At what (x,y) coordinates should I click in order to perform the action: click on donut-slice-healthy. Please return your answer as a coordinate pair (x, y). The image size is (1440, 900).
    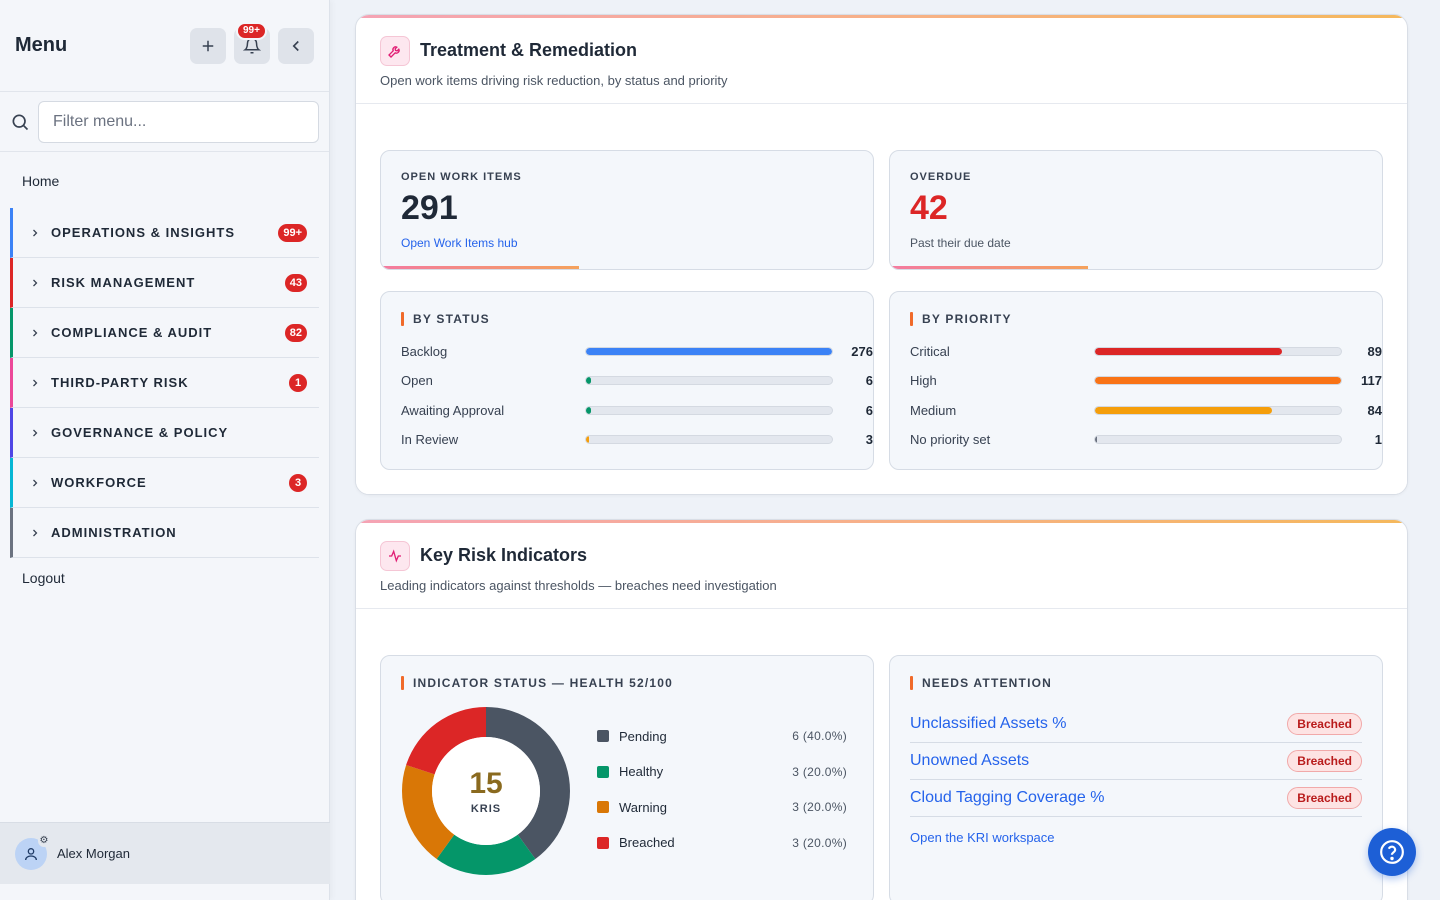
    Looking at the image, I should click on (486, 854).